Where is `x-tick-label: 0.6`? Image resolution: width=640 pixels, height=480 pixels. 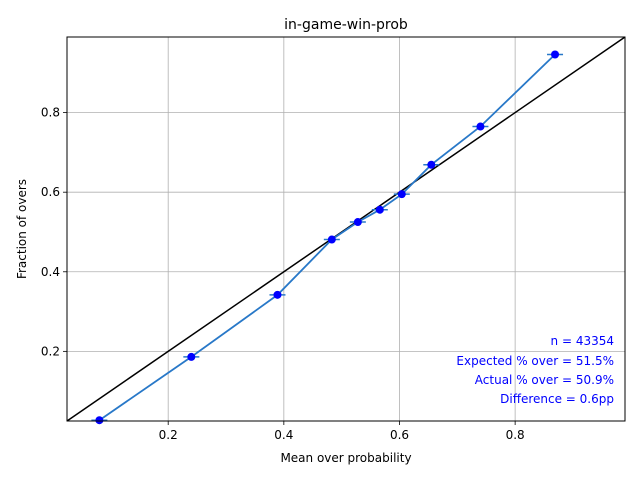
x-tick-label: 0.6 is located at coordinates (399, 435).